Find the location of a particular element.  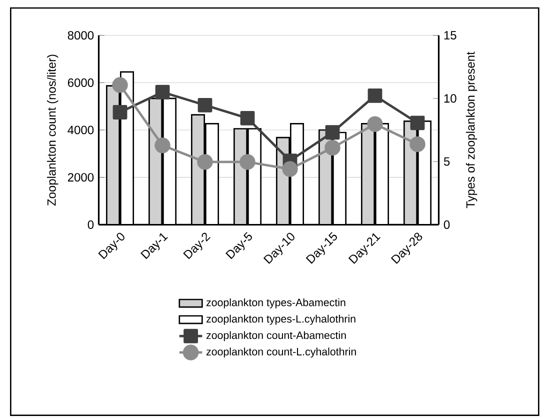

y-axis-title: Zooplankton count (nos/liter) is located at coordinates (52, 130).